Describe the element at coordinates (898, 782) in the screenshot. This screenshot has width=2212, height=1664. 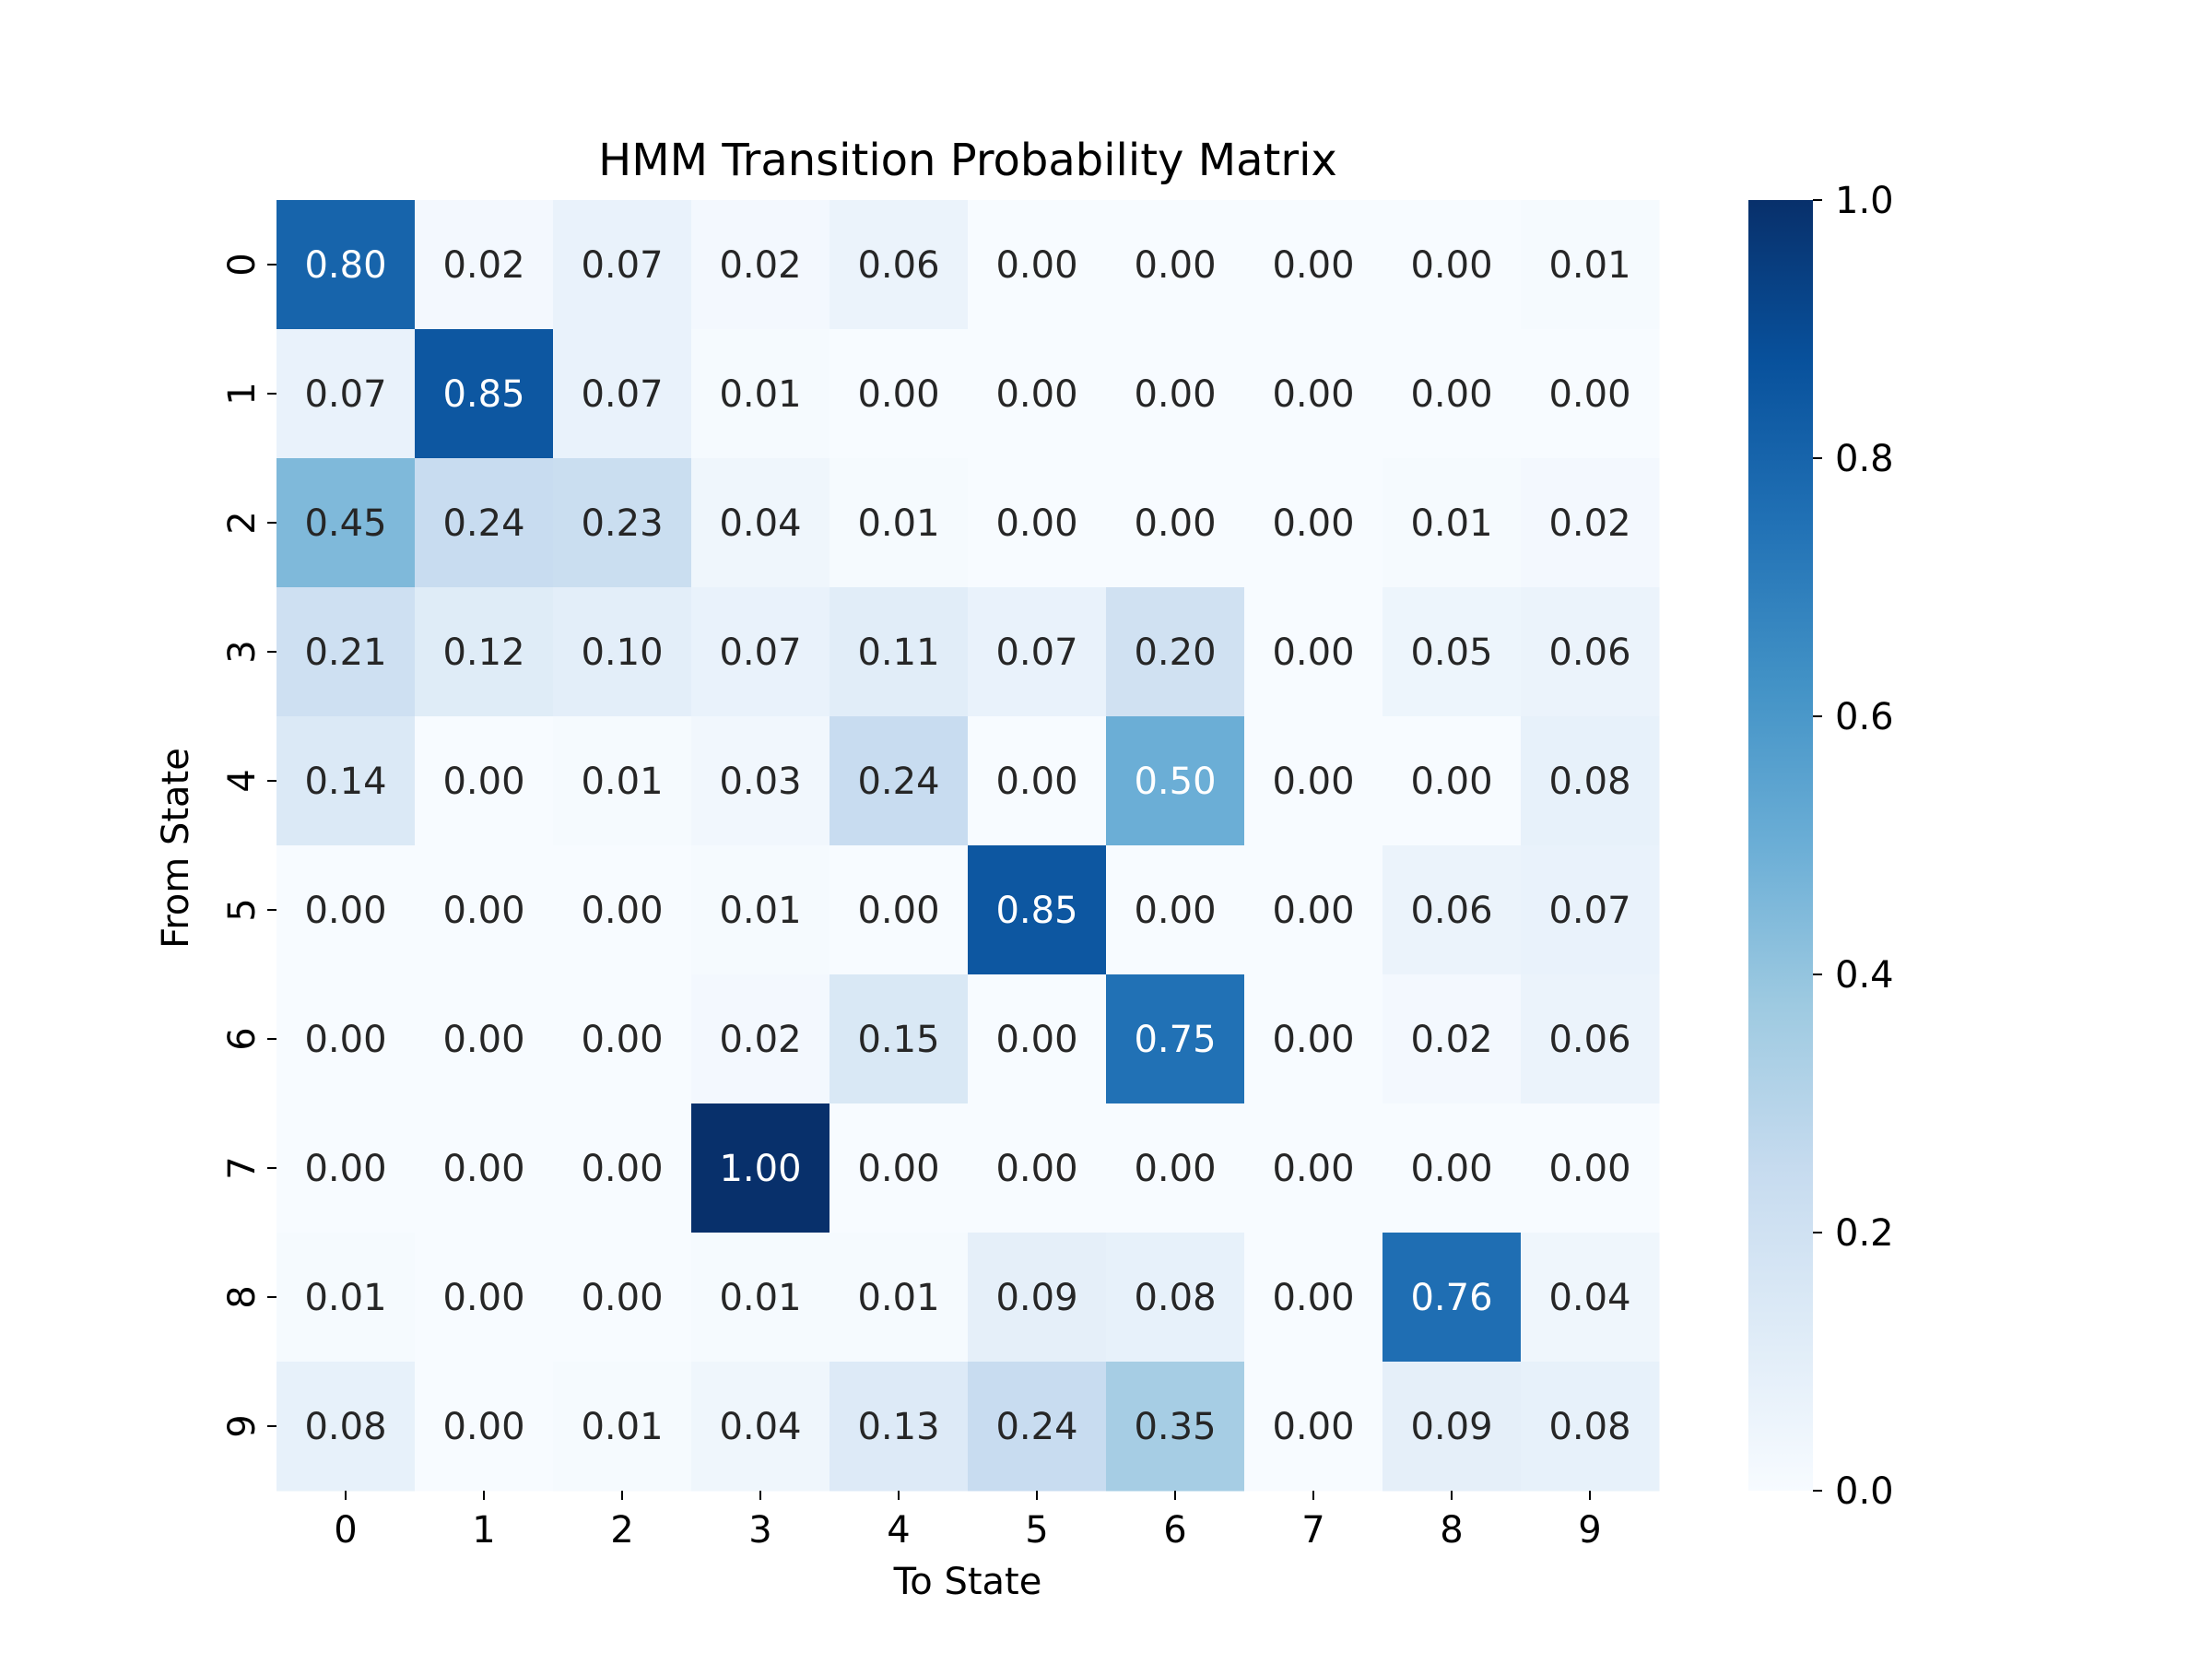
I see `heatmap-cell-label-4-4: 0.24` at that location.